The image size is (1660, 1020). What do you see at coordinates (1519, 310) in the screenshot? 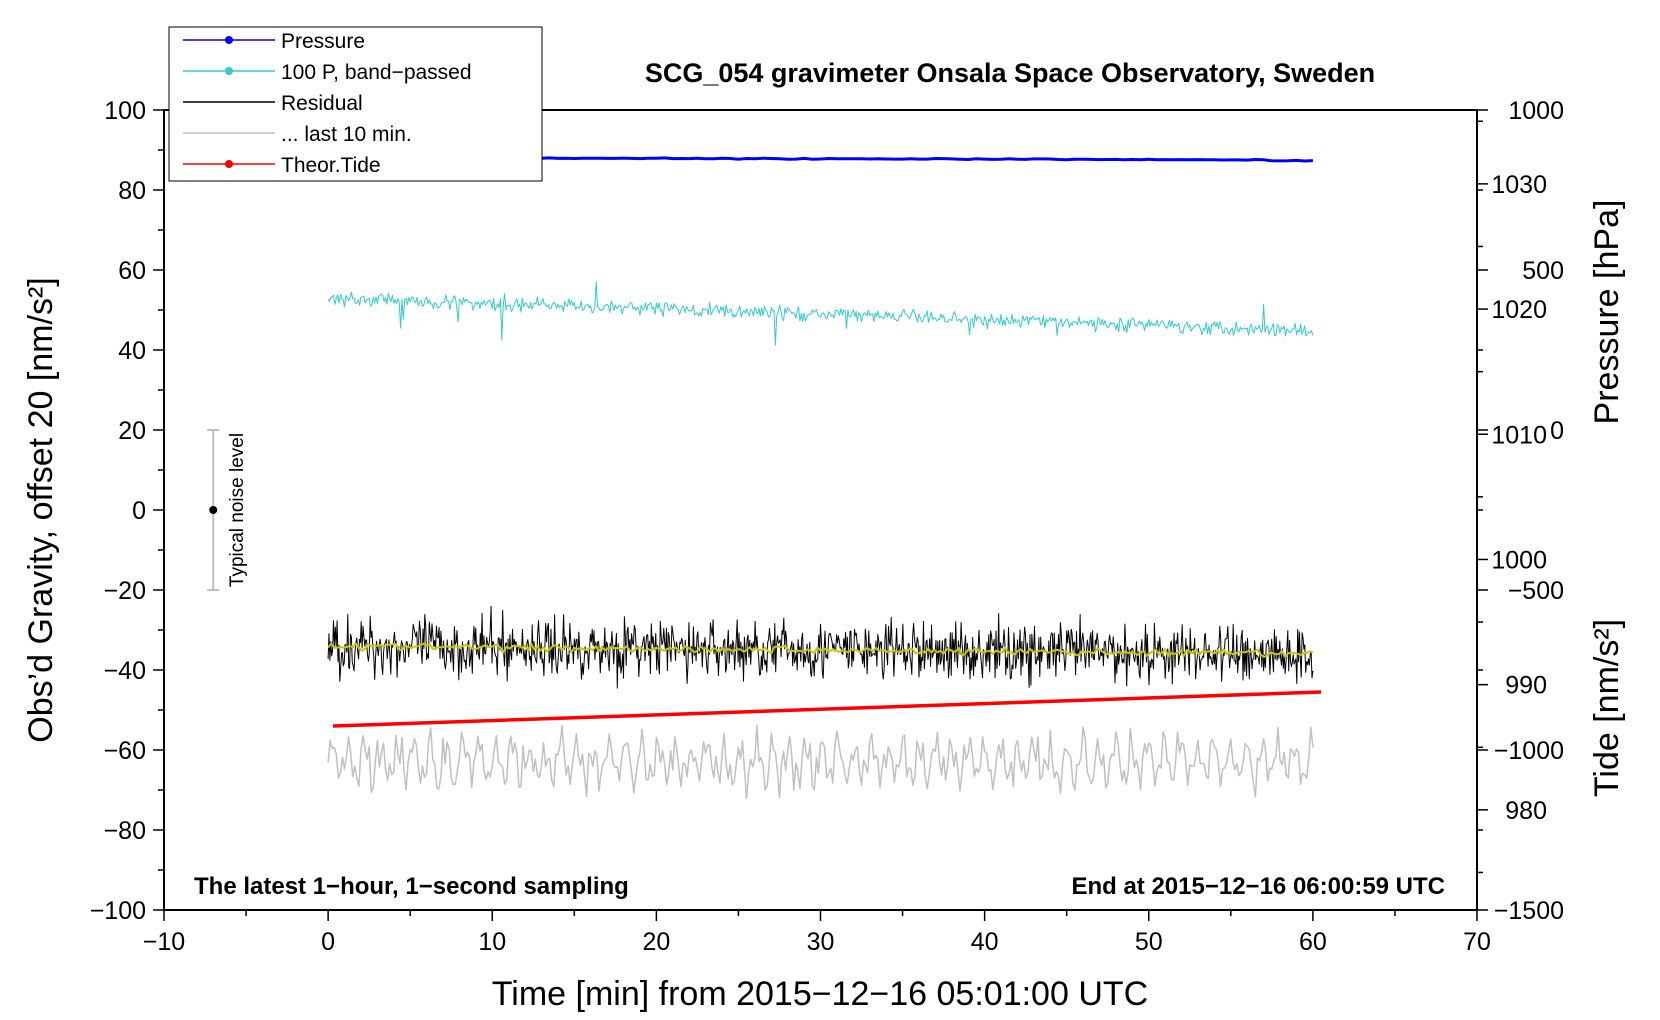
I see `pressure-tick-label: 1020` at bounding box center [1519, 310].